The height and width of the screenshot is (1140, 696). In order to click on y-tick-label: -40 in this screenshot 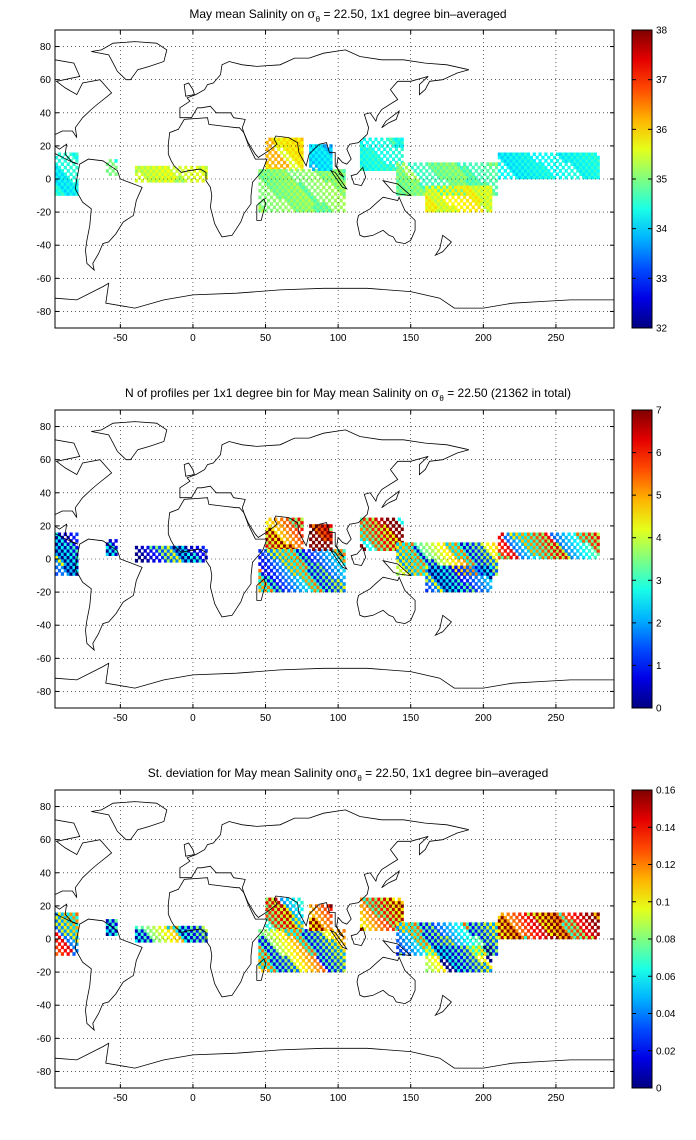, I will do `click(44, 626)`.